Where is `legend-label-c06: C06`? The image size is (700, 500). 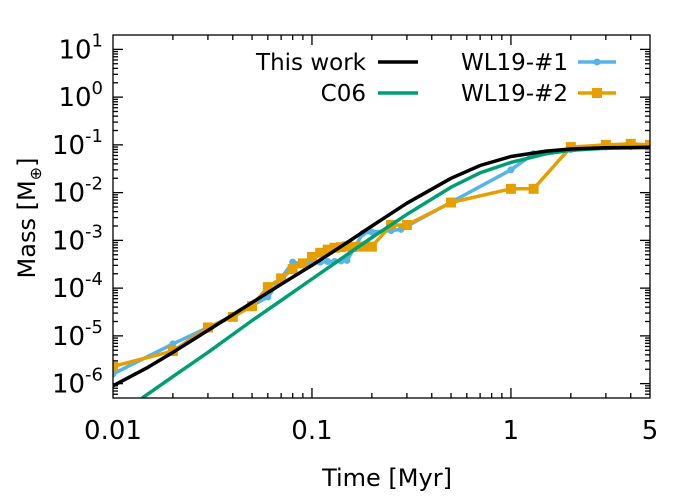 legend-label-c06: C06 is located at coordinates (343, 94).